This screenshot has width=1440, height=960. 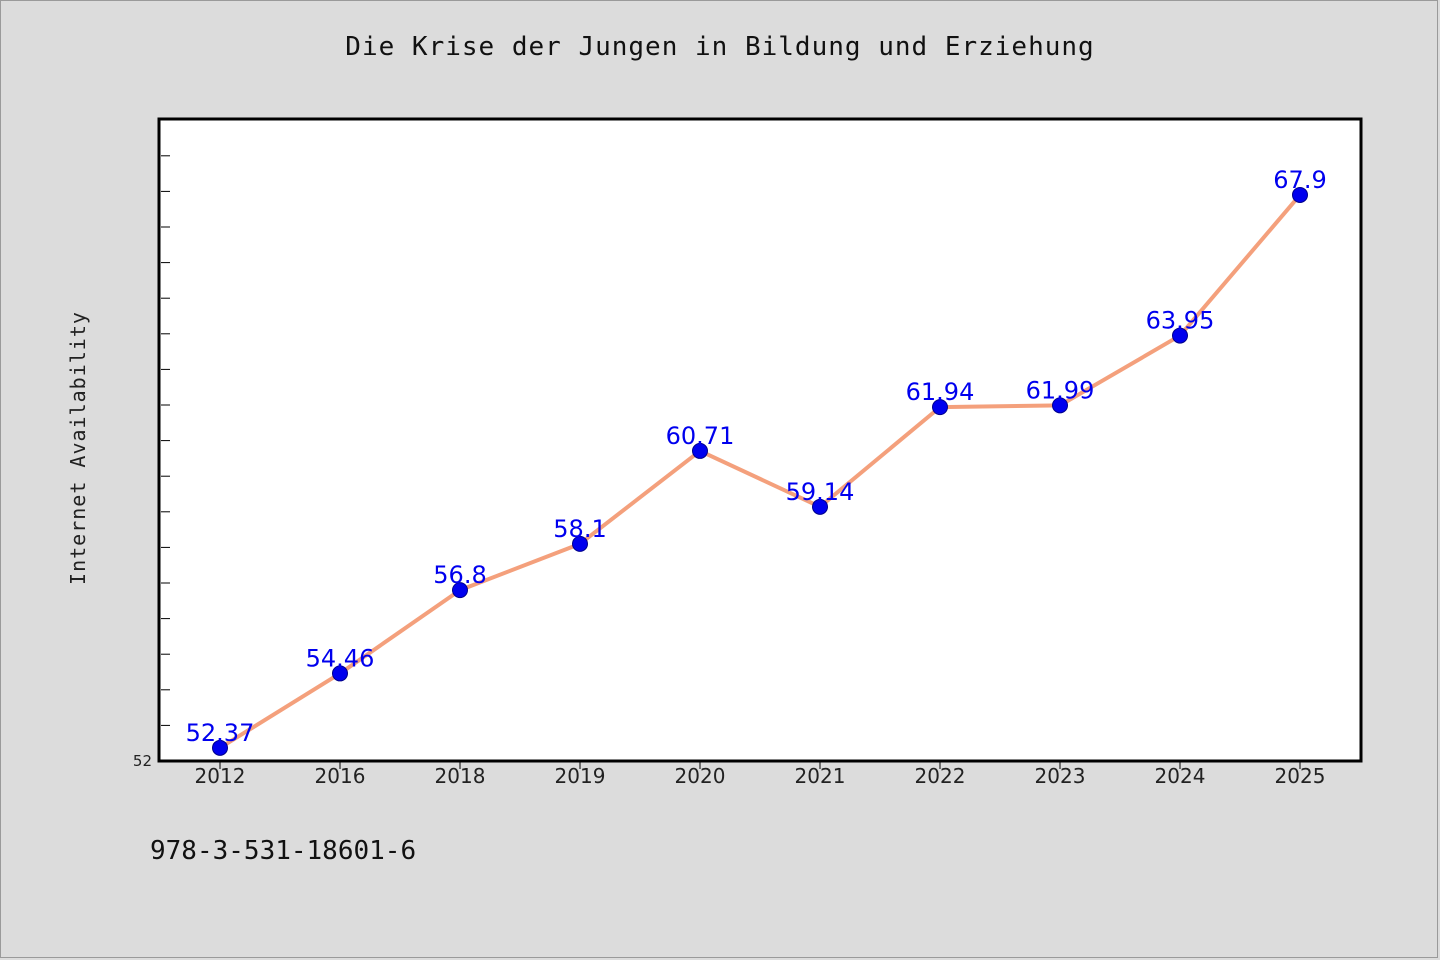 I want to click on x-tick-label: 2020, so click(x=700, y=776).